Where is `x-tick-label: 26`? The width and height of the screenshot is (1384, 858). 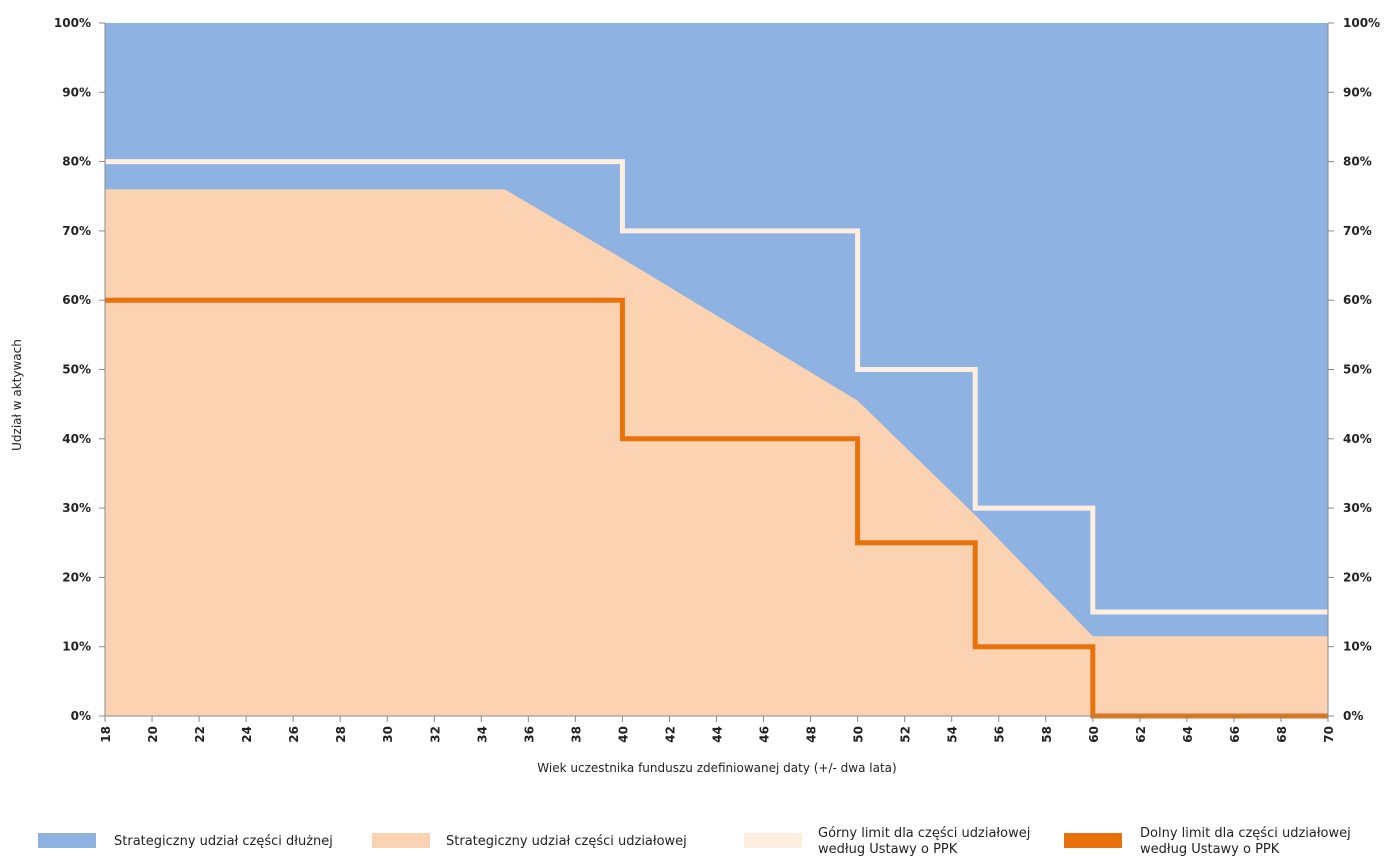 x-tick-label: 26 is located at coordinates (294, 734).